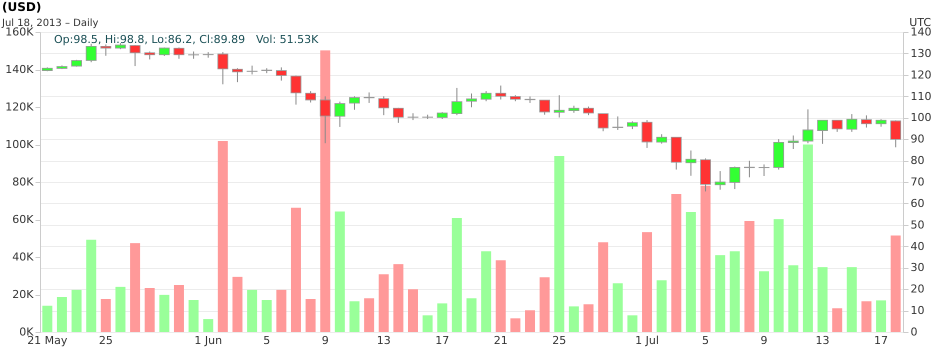 The image size is (940, 348). I want to click on y-tick-label: 100, so click(921, 117).